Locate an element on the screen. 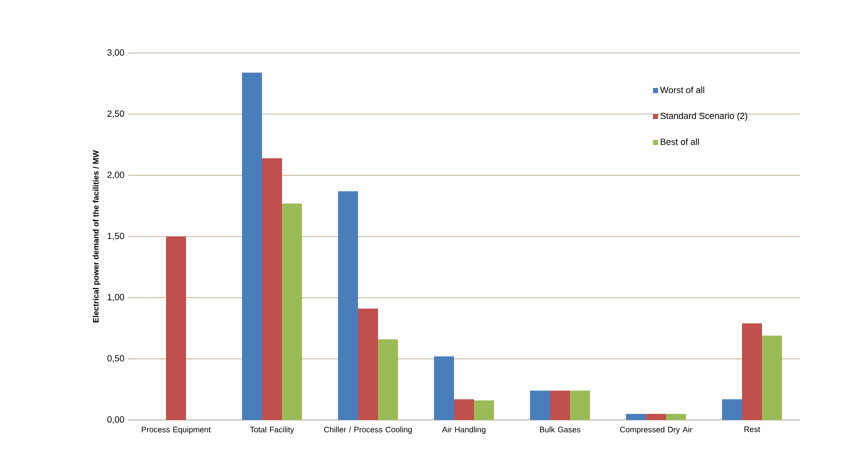 The image size is (841, 470). y-tick-label: 1,00 is located at coordinates (116, 298).